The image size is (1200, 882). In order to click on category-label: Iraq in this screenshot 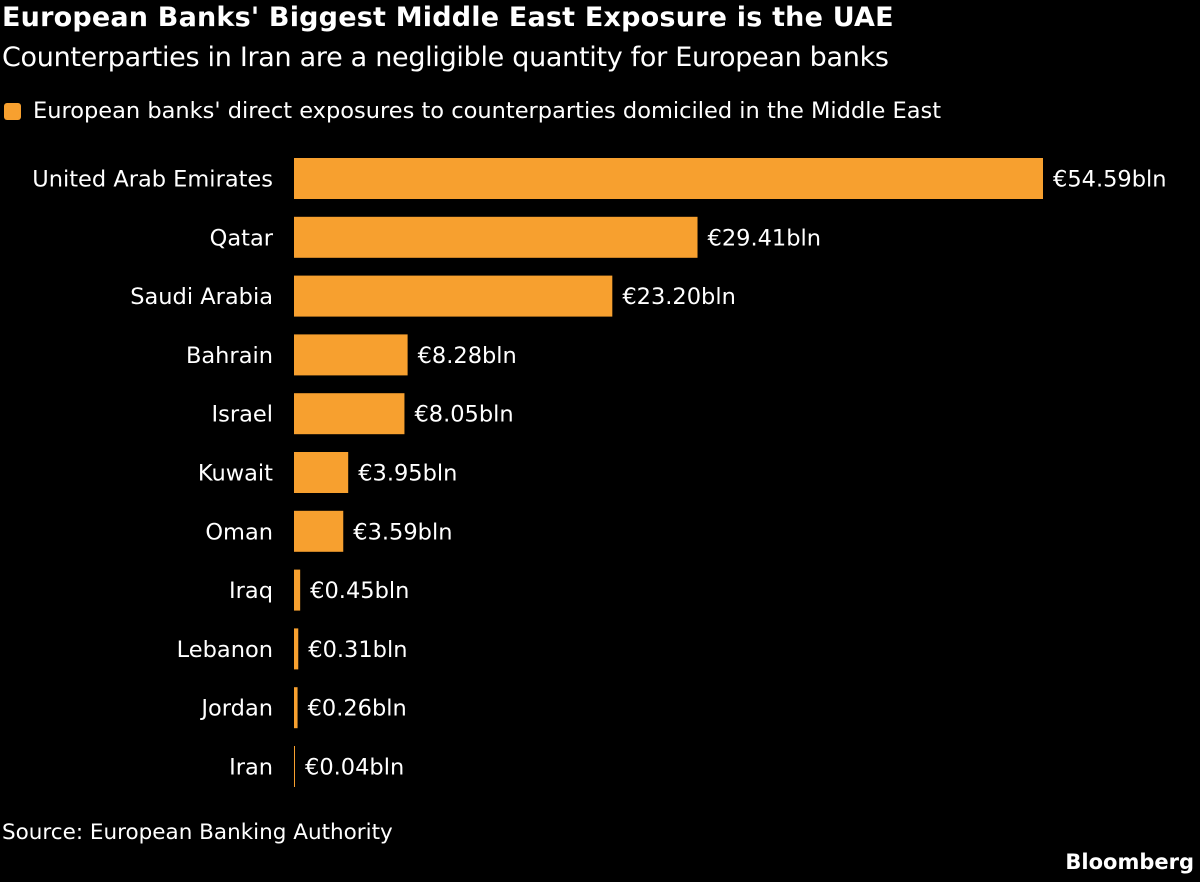, I will do `click(251, 591)`.